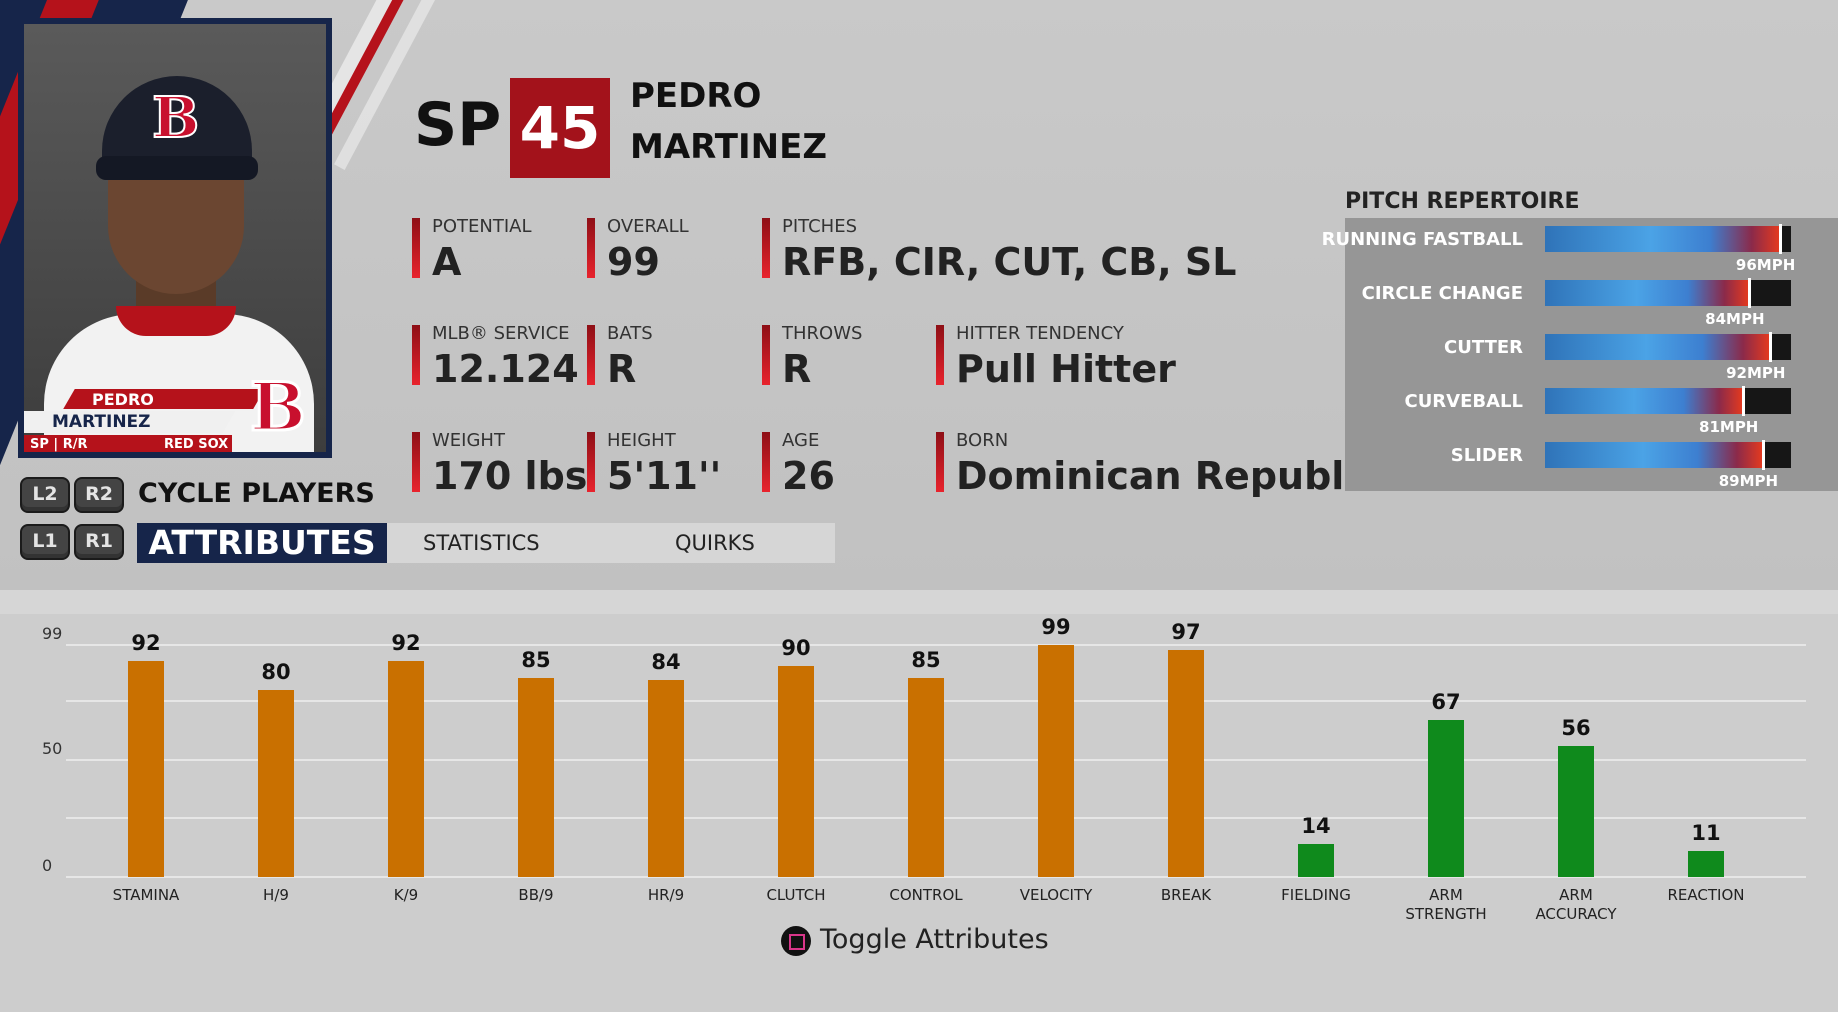  Describe the element at coordinates (45, 495) in the screenshot. I see `l2-button: L2` at that location.